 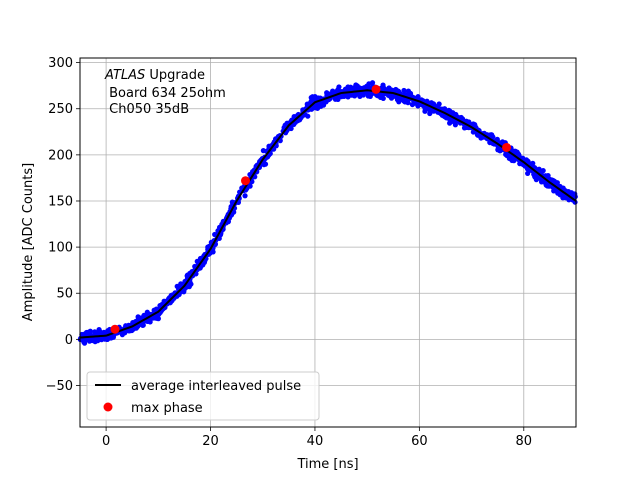 What do you see at coordinates (60, 248) in the screenshot?
I see `y-tick-label: 100` at bounding box center [60, 248].